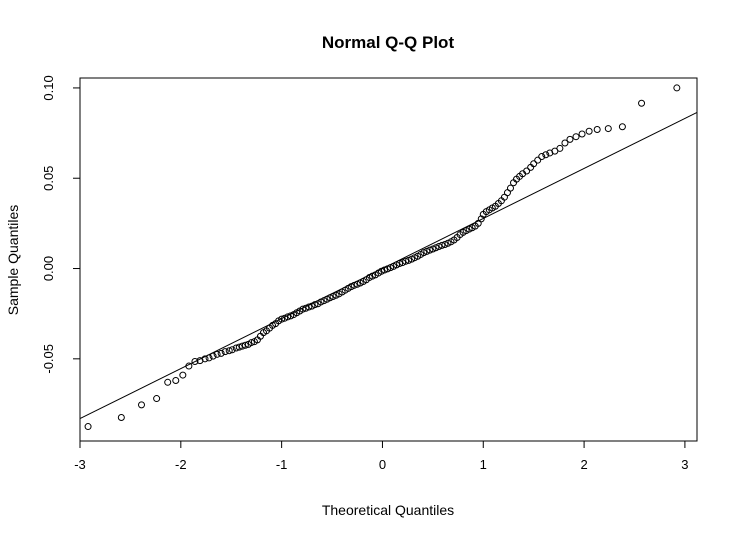 The image size is (738, 540). I want to click on x-tick-label: 1, so click(483, 464).